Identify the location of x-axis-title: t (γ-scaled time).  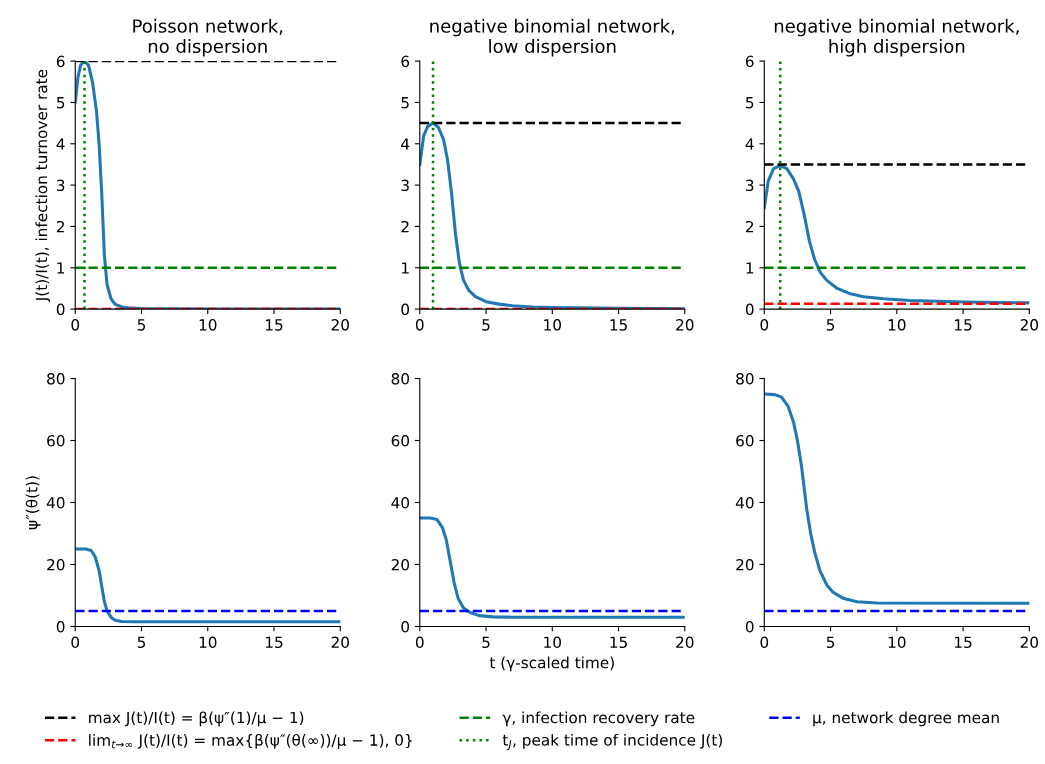
(551, 664).